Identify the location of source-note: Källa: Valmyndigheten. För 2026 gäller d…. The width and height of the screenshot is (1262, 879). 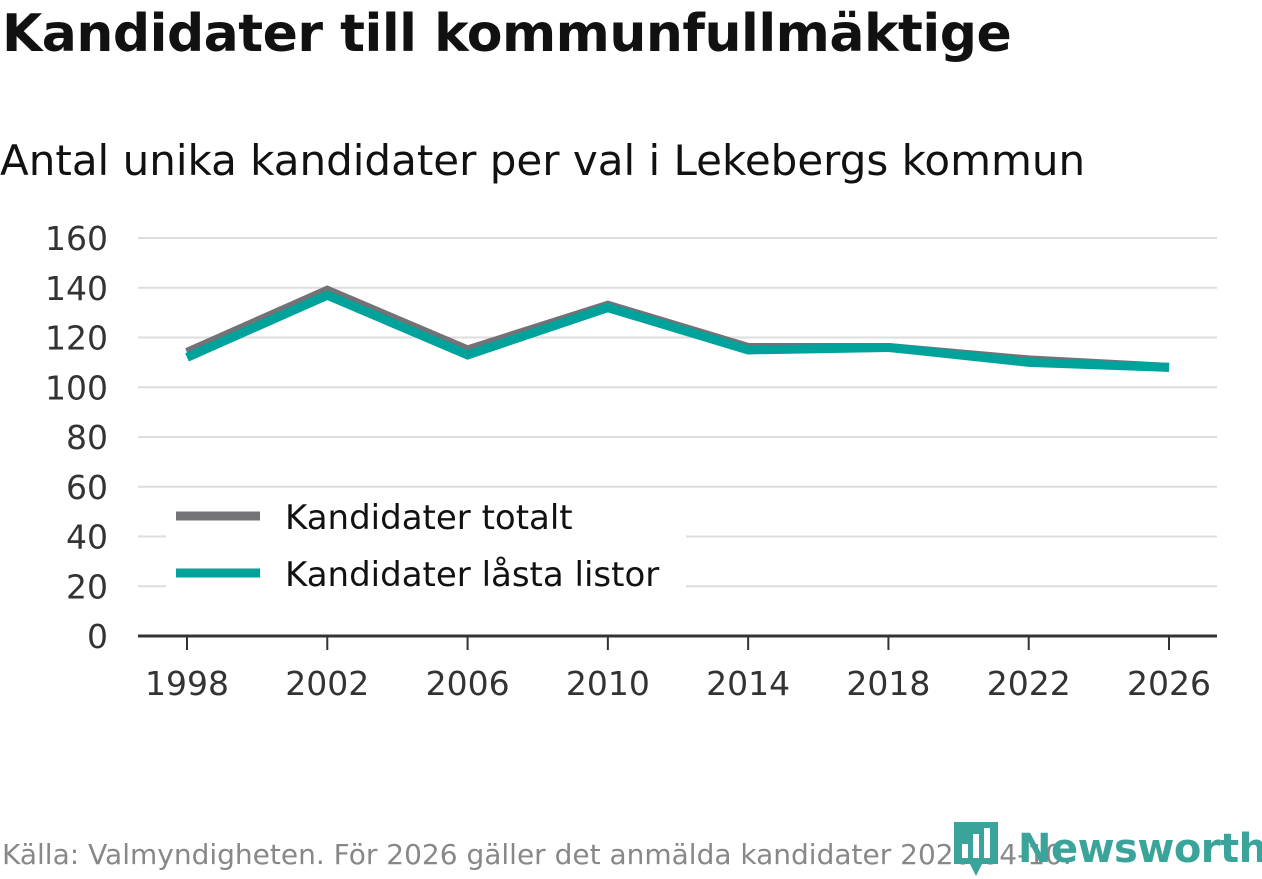
(537, 854).